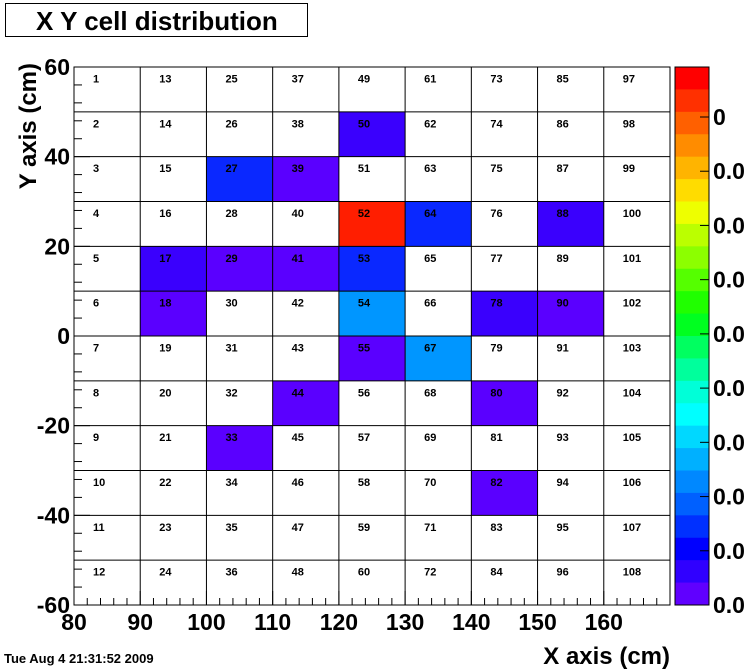 The image size is (746, 672). I want to click on cell-label-1: 1, so click(96, 79).